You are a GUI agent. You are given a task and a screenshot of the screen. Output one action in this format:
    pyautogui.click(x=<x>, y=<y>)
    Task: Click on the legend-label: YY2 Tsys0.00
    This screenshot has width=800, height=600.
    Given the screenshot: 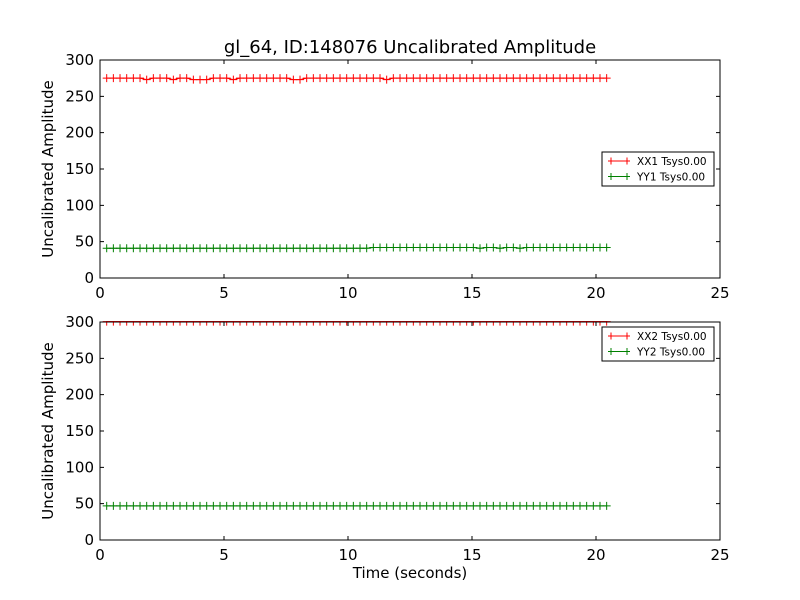 What is the action you would take?
    pyautogui.click(x=670, y=353)
    